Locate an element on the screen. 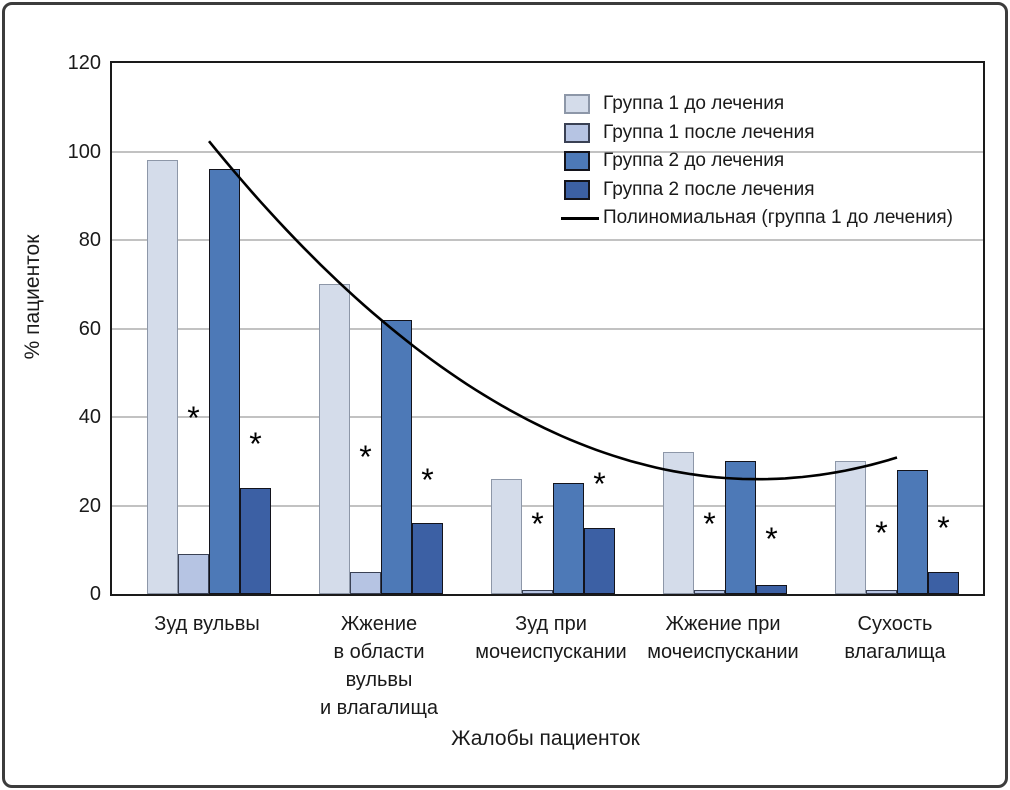 The image size is (1010, 790). bar-cat2-series2 is located at coordinates (365, 582).